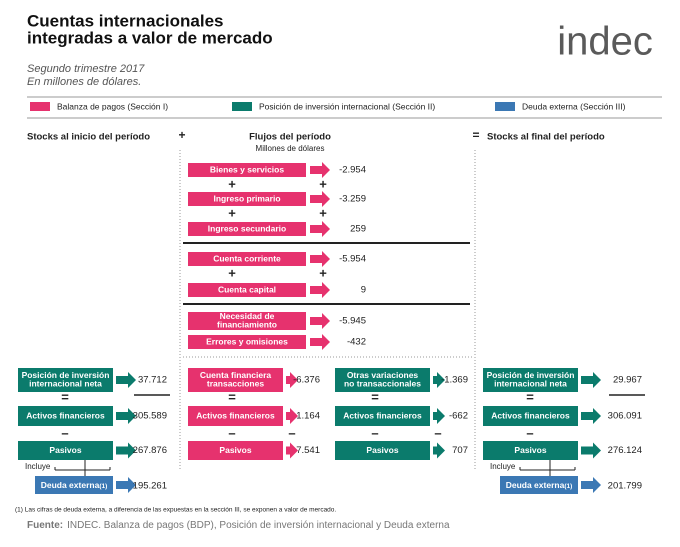 Image resolution: width=680 pixels, height=547 pixels. Describe the element at coordinates (574, 106) in the screenshot. I see `legend-label: Deuda externa (Sección III)` at that location.